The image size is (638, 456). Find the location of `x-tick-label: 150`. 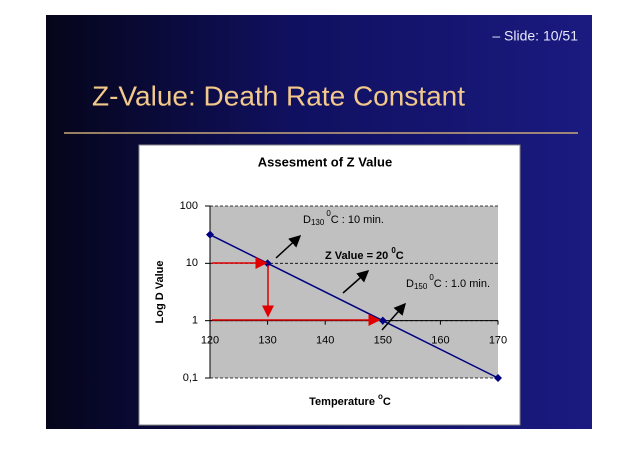

x-tick-label: 150 is located at coordinates (383, 341).